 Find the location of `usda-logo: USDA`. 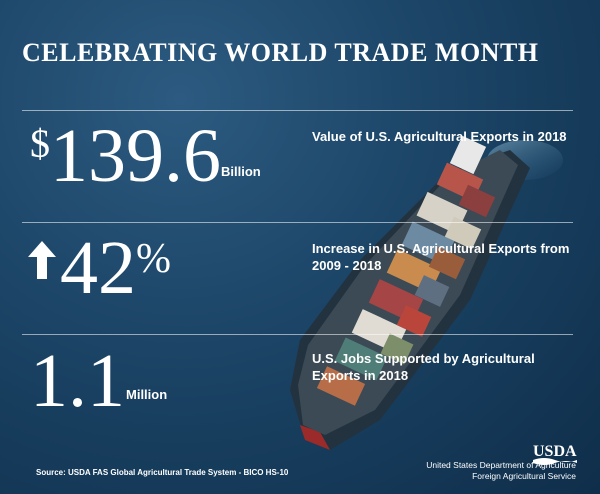

usda-logo: USDA is located at coordinates (555, 454).